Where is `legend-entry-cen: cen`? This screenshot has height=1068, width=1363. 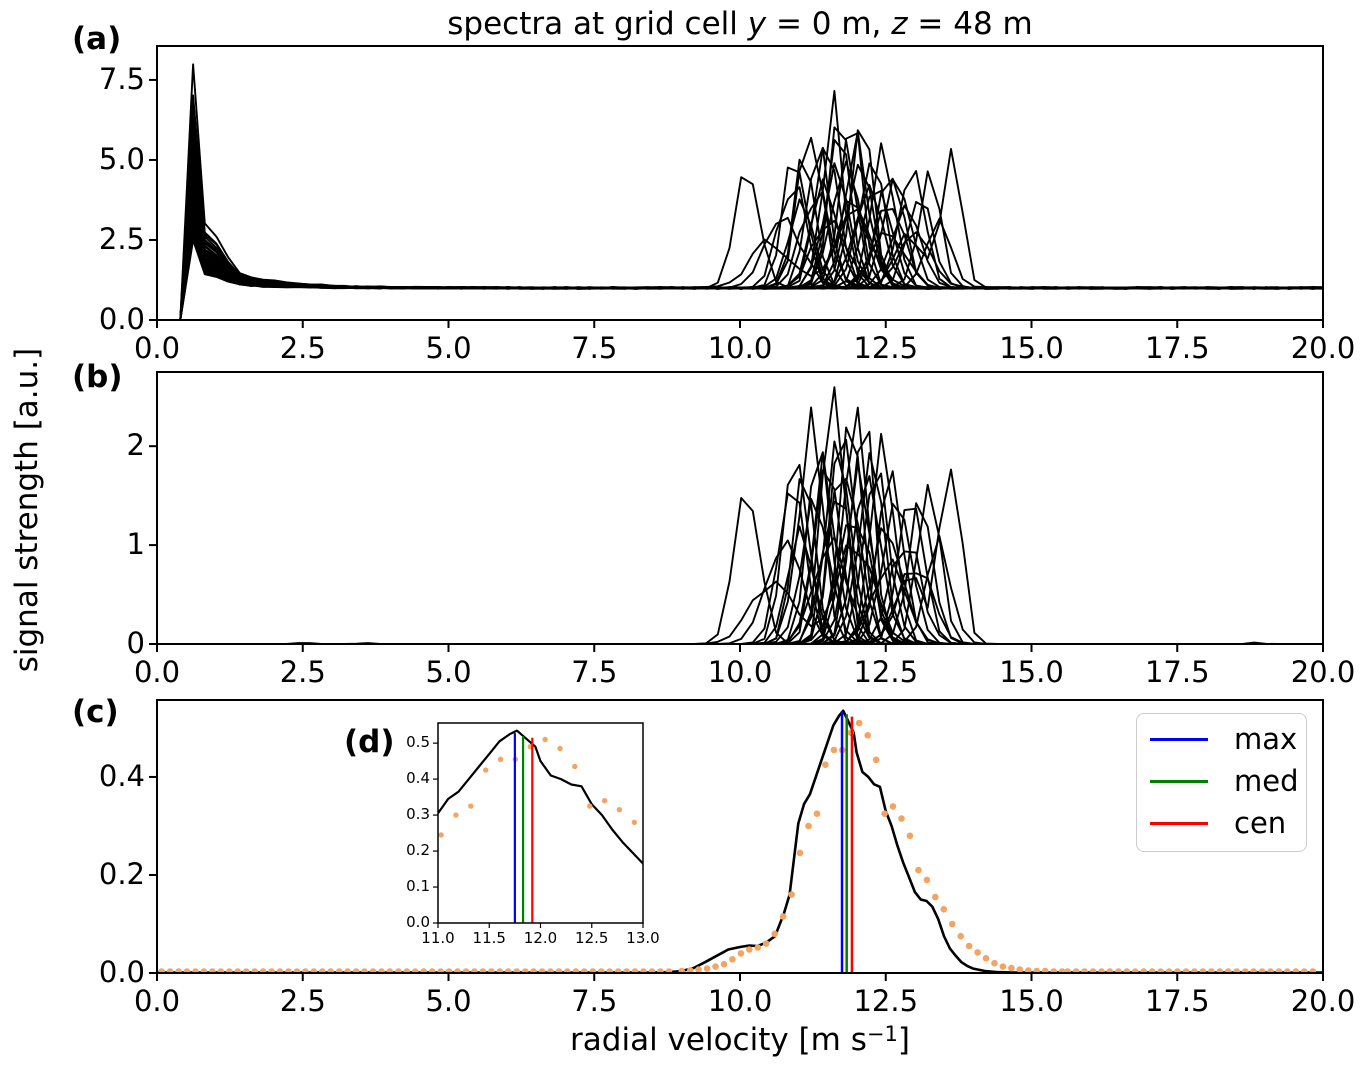 legend-entry-cen: cen is located at coordinates (1221, 823).